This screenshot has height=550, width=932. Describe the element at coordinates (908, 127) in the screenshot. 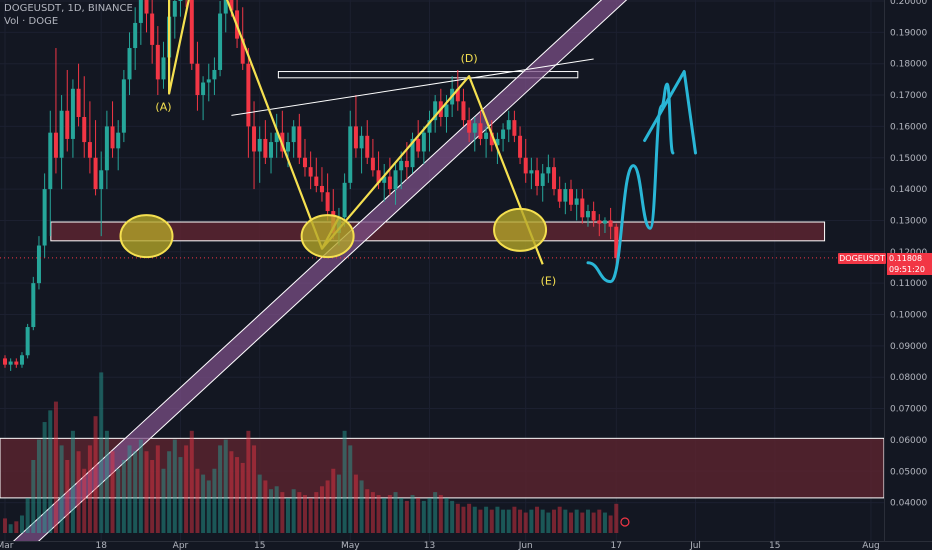

I see `y-tick-label: 0.16000` at that location.